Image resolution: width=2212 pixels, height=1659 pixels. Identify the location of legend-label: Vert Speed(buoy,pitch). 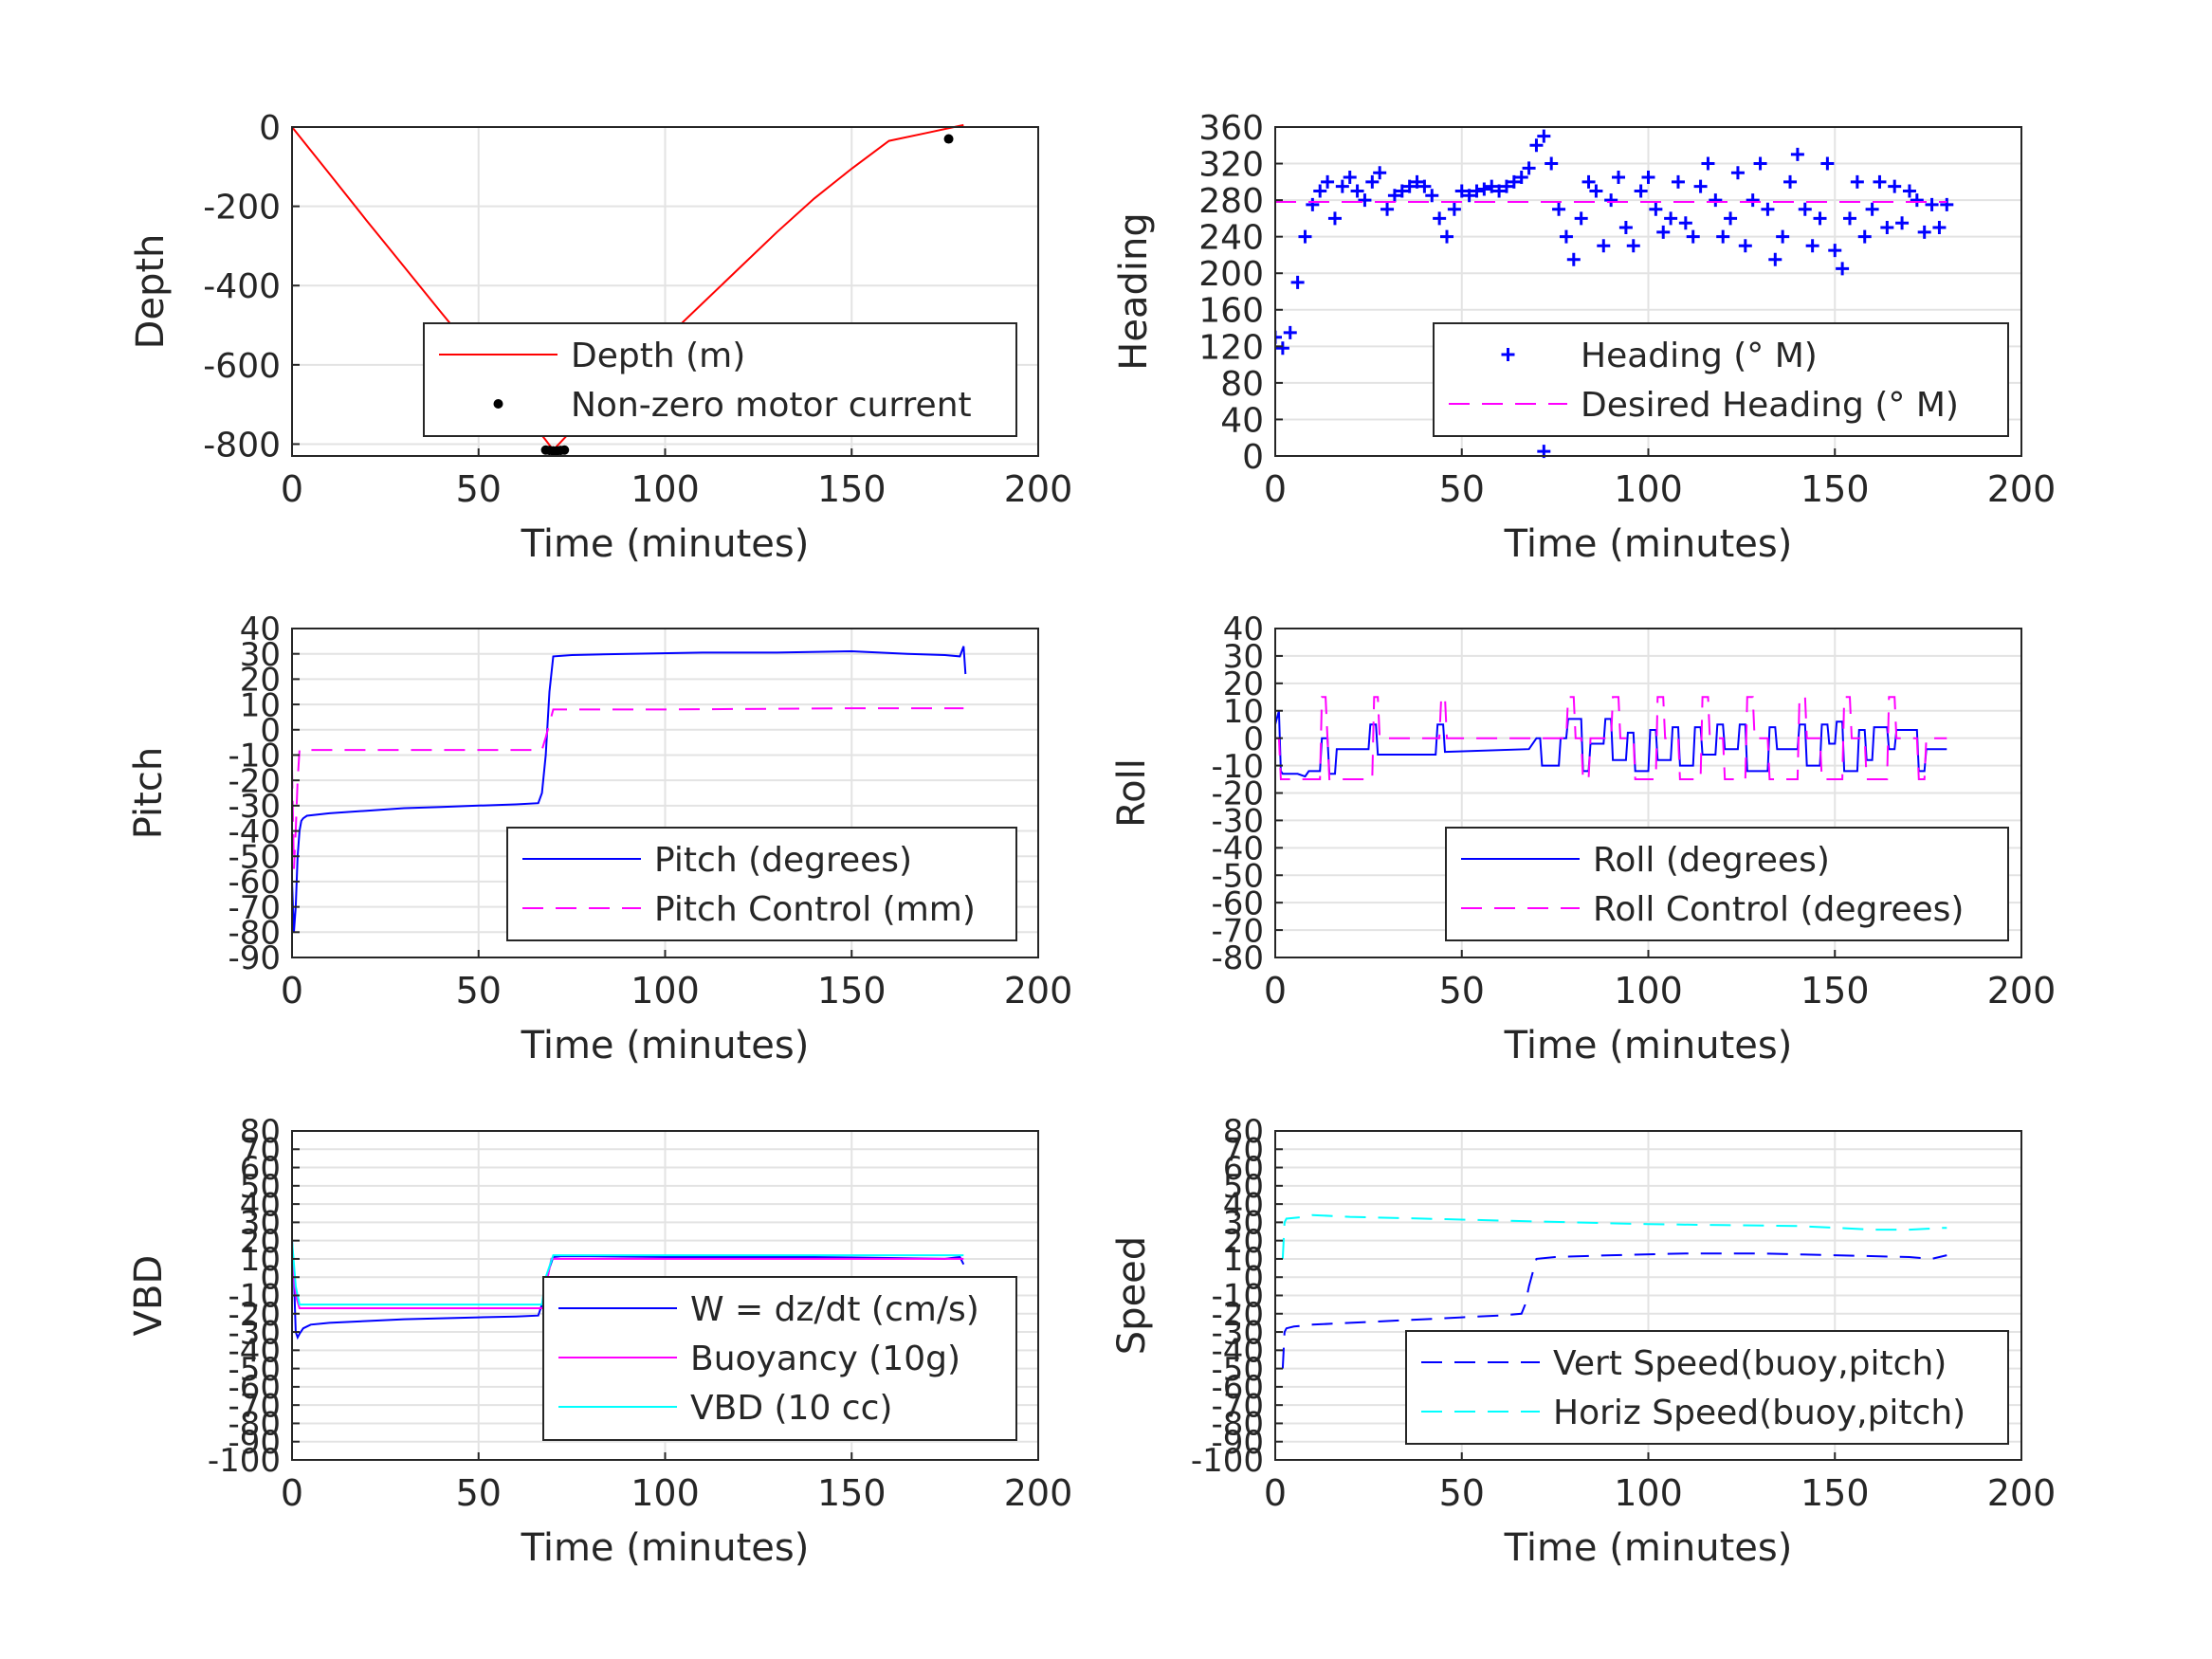
(1750, 1363).